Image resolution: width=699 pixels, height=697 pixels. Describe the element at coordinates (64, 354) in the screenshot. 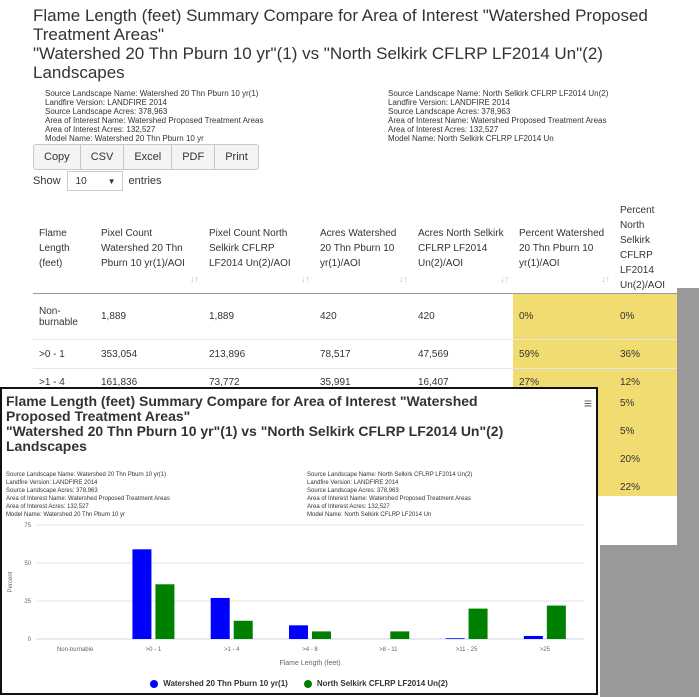

I see `cell-flame: >0 - 1` at that location.